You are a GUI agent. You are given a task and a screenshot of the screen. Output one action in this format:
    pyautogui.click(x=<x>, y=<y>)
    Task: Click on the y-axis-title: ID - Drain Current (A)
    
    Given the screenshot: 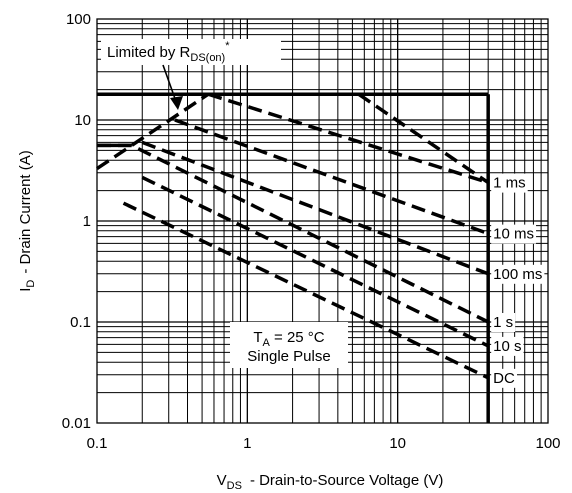 What is the action you would take?
    pyautogui.click(x=27, y=220)
    